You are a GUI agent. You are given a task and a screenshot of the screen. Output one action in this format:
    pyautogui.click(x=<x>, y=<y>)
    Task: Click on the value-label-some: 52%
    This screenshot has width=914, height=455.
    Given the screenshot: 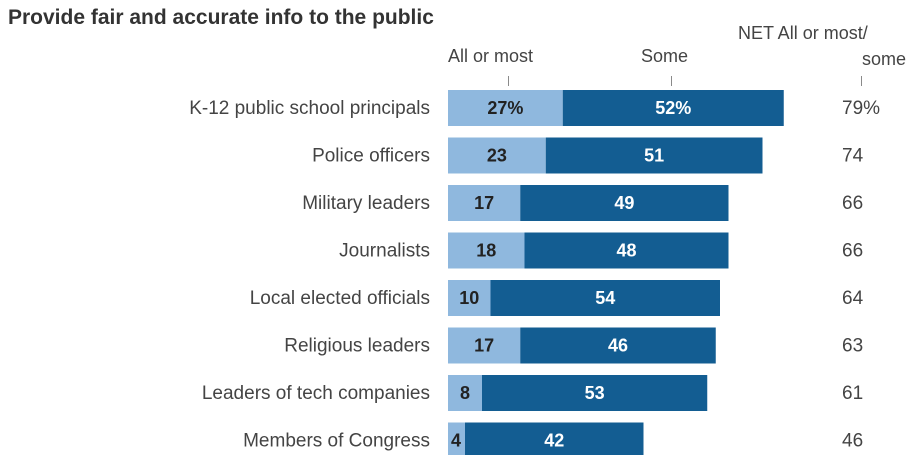 What is the action you would take?
    pyautogui.click(x=673, y=108)
    